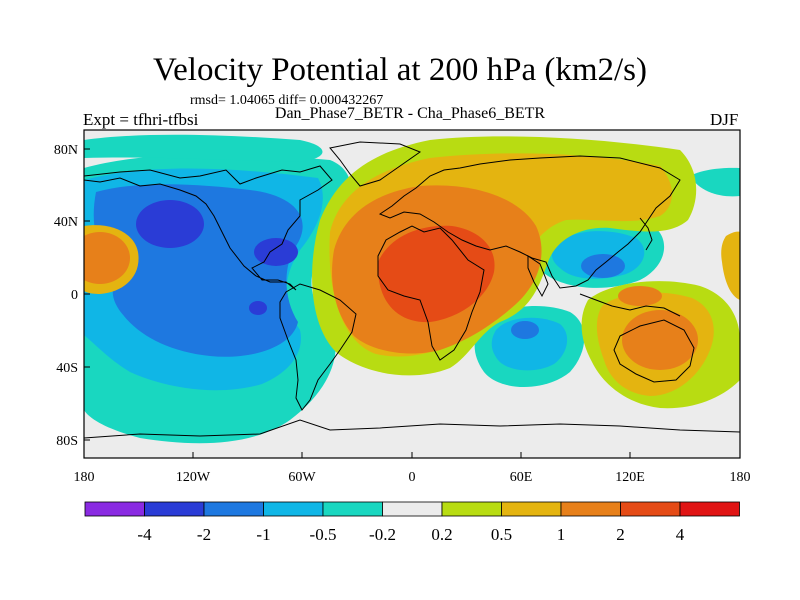  What do you see at coordinates (318, 347) in the screenshot?
I see `coastline-south-america` at bounding box center [318, 347].